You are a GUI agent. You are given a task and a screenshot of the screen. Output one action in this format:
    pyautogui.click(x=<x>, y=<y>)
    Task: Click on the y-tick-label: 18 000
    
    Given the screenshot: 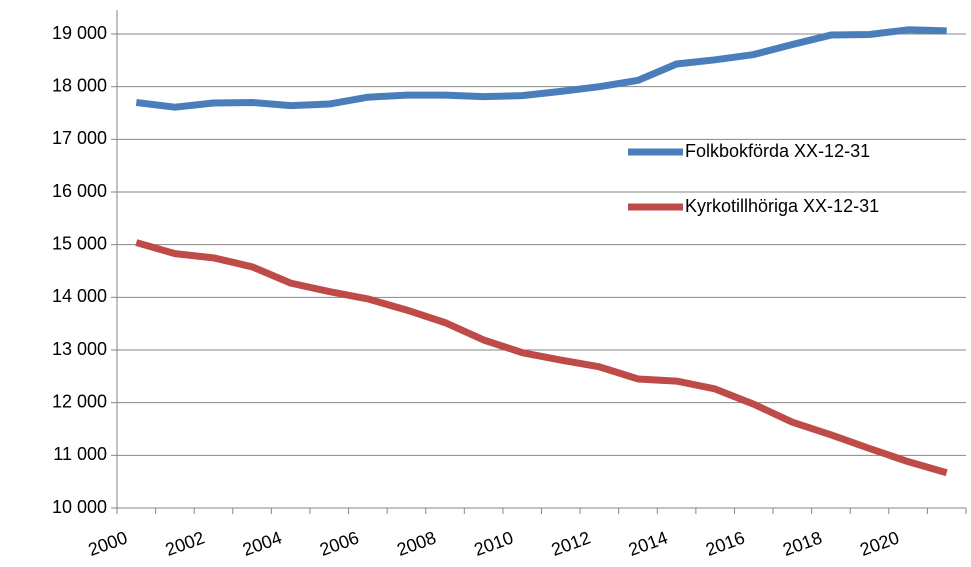 What is the action you would take?
    pyautogui.click(x=79, y=85)
    